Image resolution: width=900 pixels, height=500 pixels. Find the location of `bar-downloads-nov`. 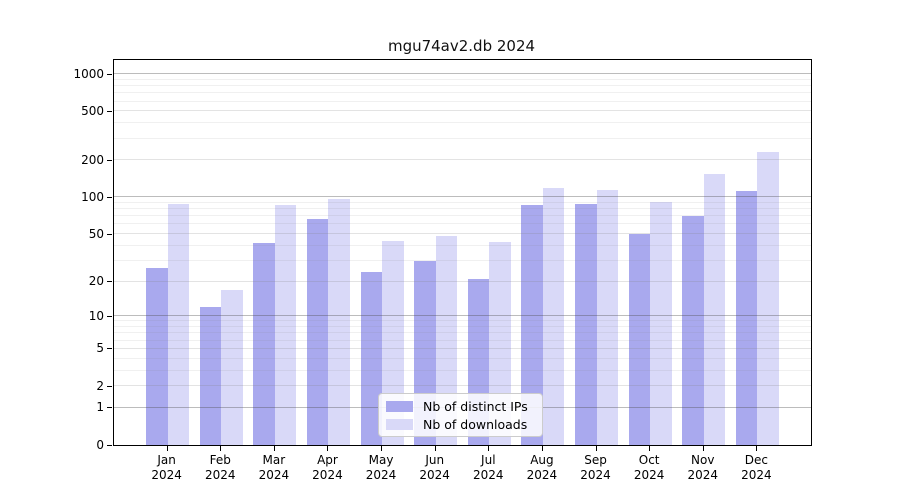

bar-downloads-nov is located at coordinates (714, 309).